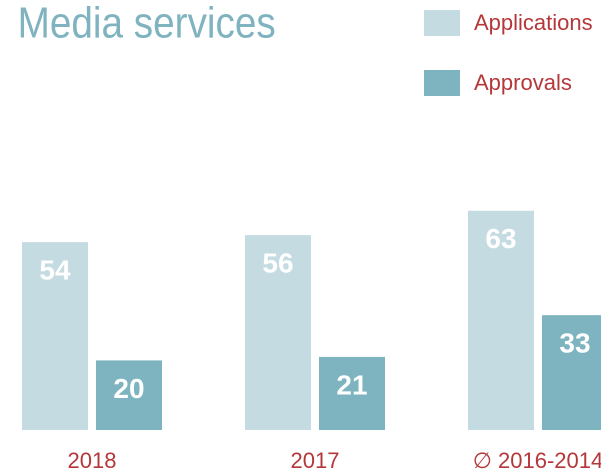  What do you see at coordinates (500, 238) in the screenshot?
I see `value-label: 63` at bounding box center [500, 238].